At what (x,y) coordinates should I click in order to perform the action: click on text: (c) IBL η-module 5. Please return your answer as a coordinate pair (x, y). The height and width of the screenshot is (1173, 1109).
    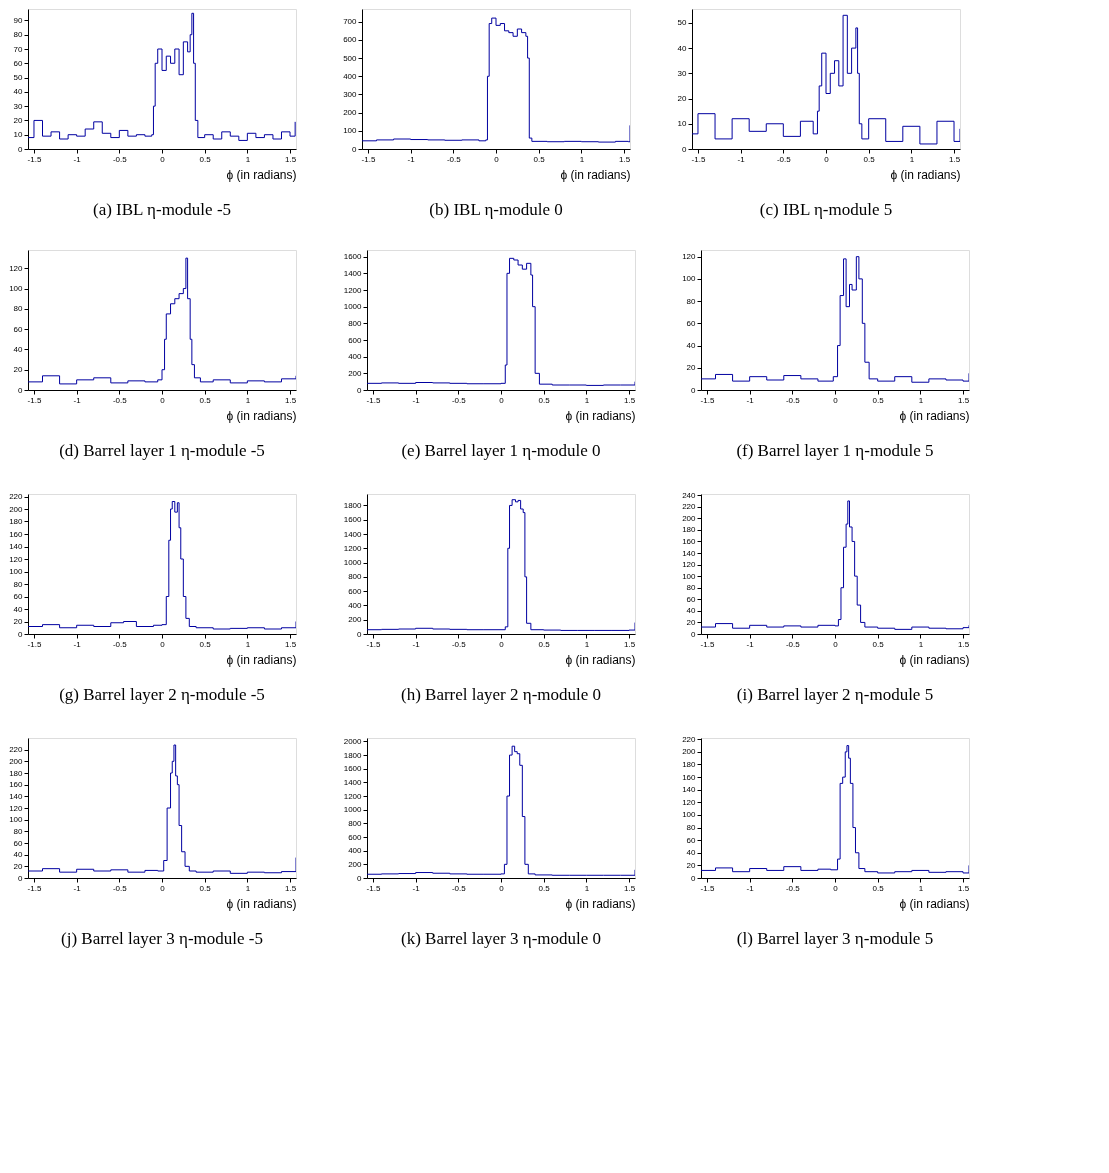
    Looking at the image, I should click on (826, 209).